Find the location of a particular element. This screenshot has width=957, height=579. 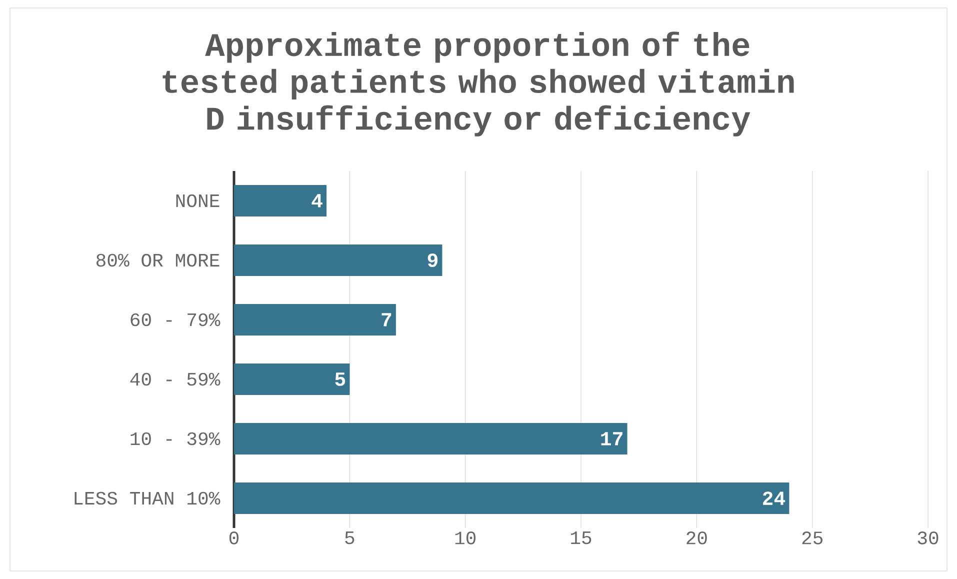

data-label: 5 is located at coordinates (340, 379).